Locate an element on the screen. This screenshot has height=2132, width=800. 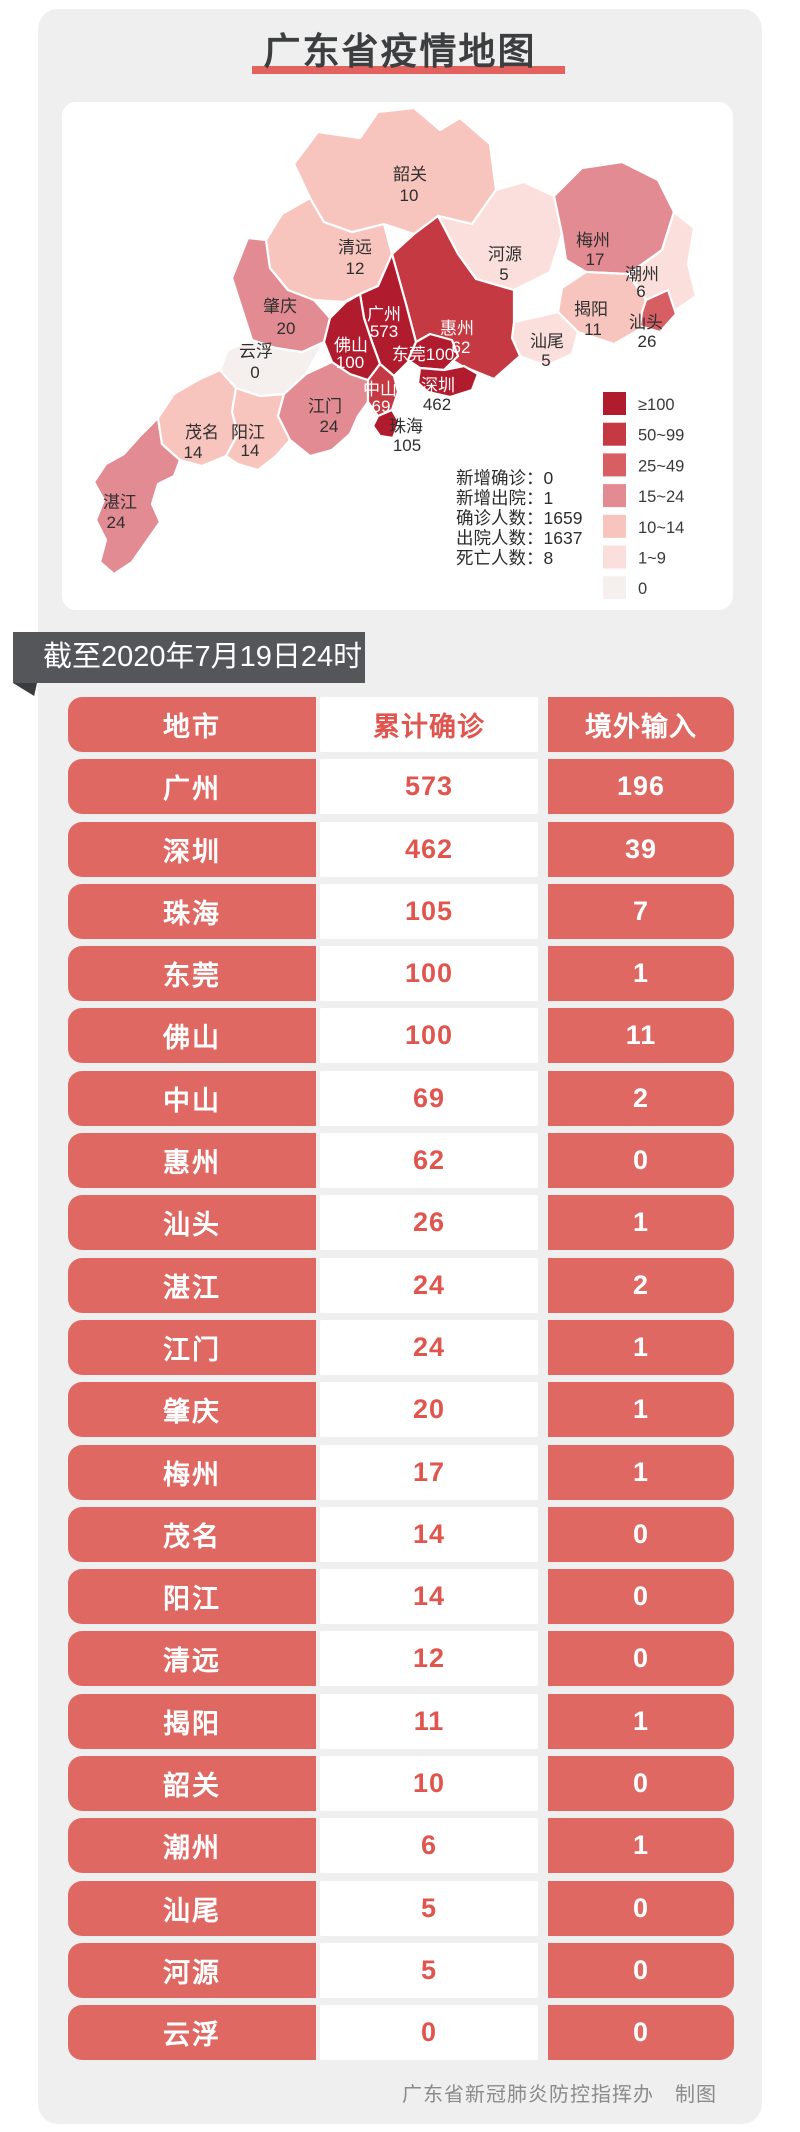
city-cell: 东莞 is located at coordinates (192, 974).